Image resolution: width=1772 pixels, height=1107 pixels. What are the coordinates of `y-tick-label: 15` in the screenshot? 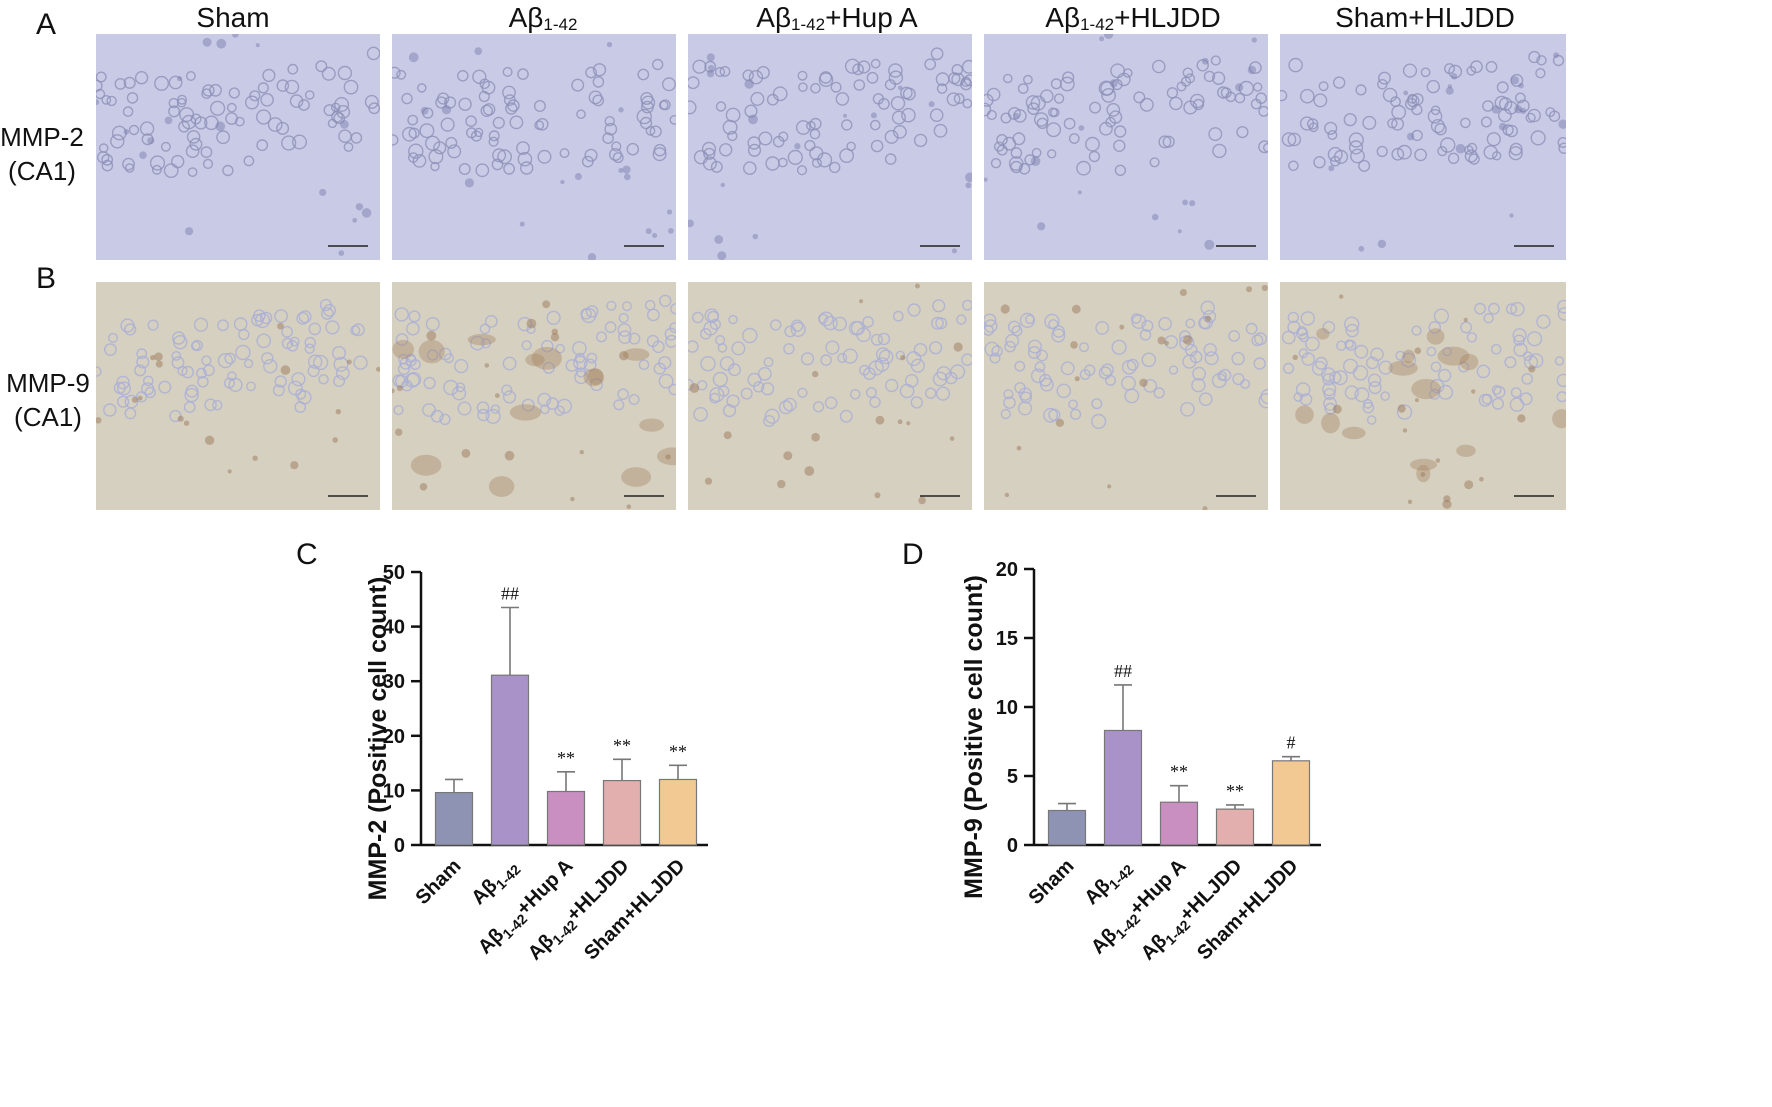 It's located at (1007, 639).